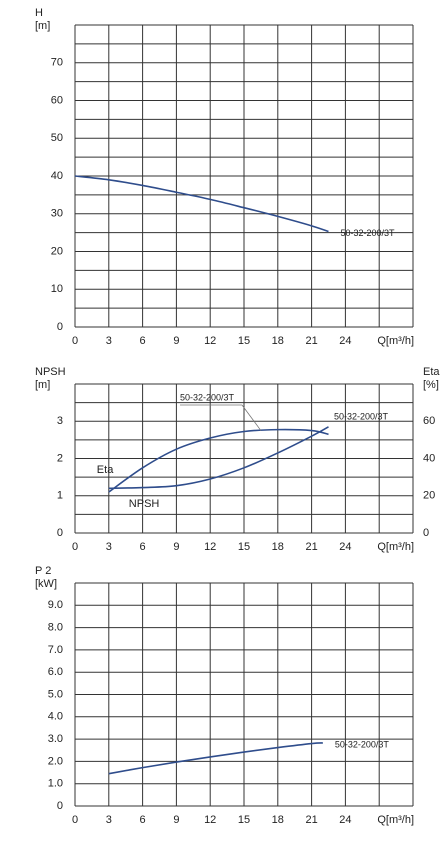  Describe the element at coordinates (57, 289) in the screenshot. I see `y-tick-label: 10` at that location.